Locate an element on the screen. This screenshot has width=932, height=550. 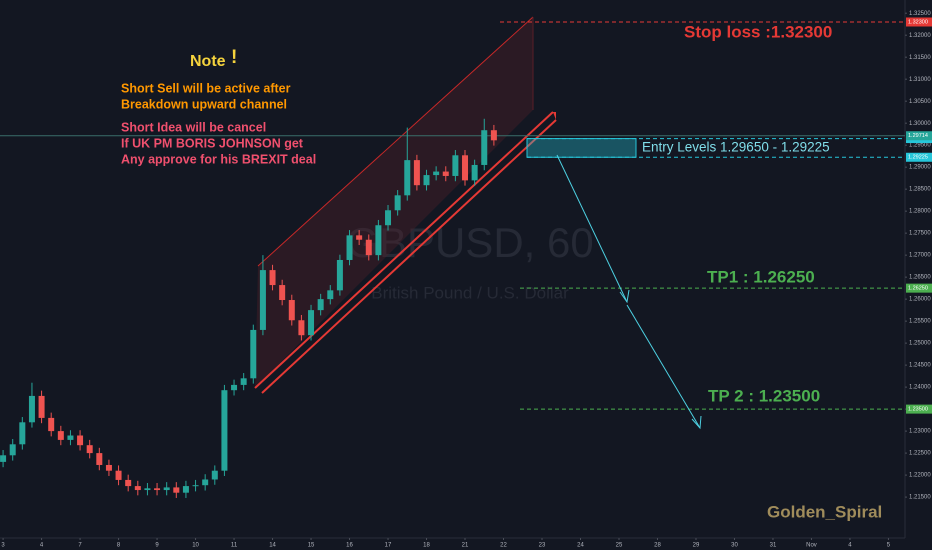
y-tick-label: 1.31000 is located at coordinates (920, 80).